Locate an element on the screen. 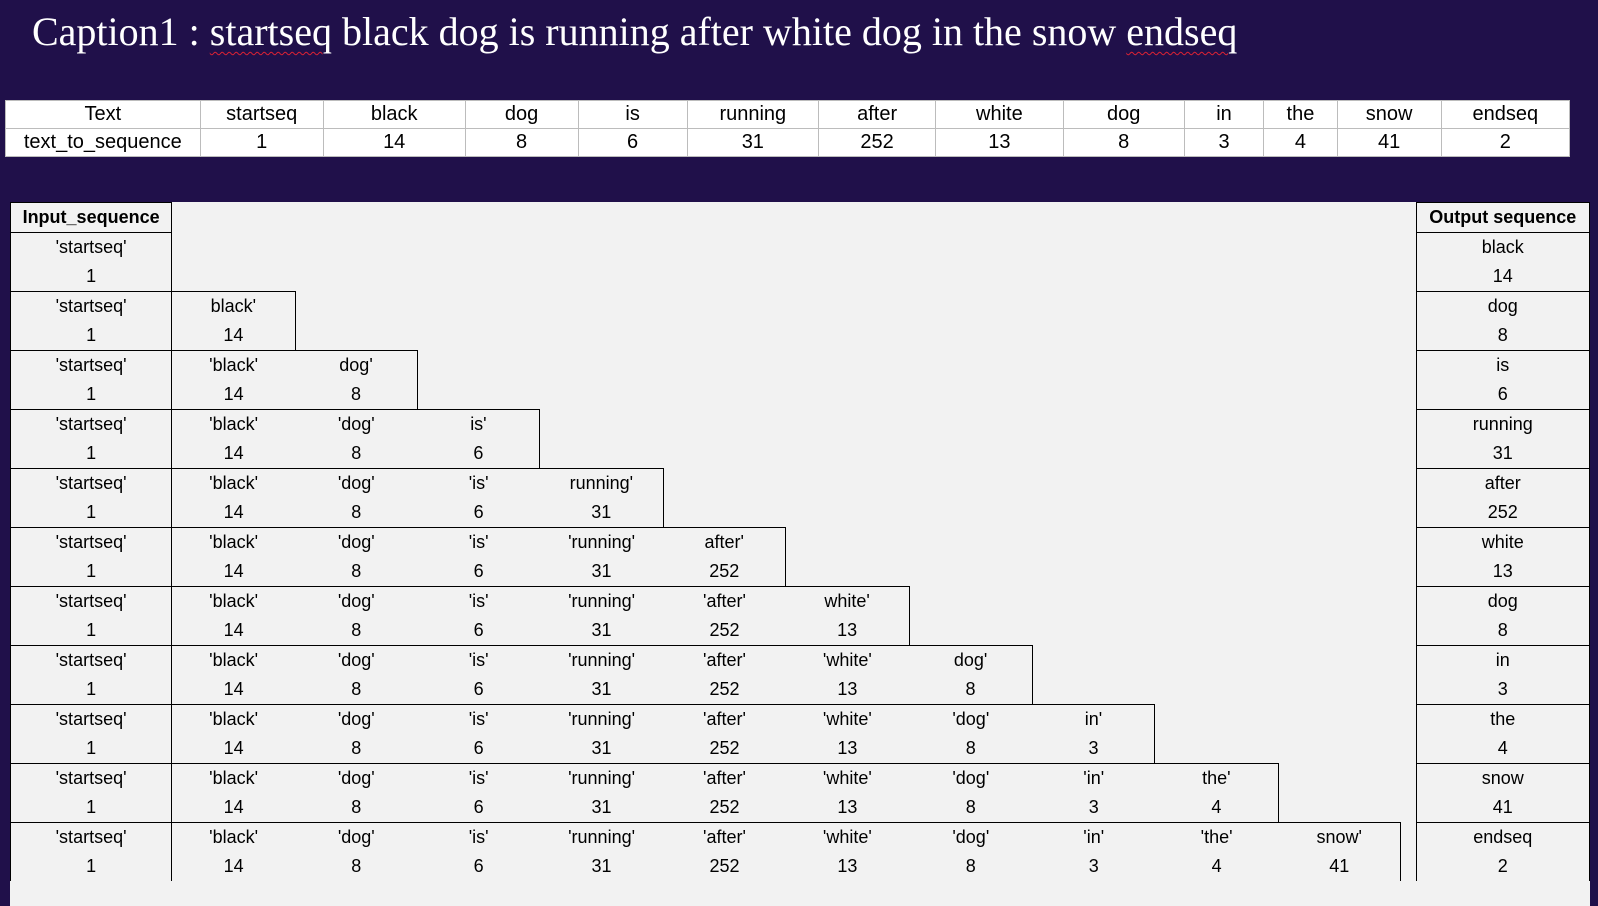  id-cell: 13 is located at coordinates (999, 142).